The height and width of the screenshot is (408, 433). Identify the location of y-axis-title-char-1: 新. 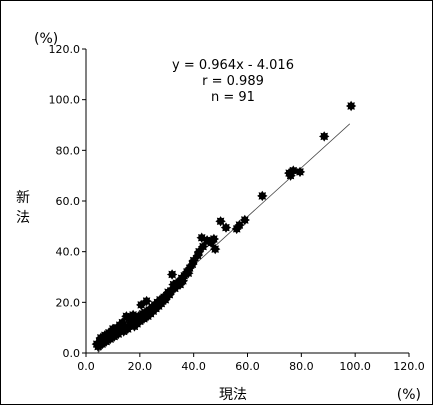
(23, 198).